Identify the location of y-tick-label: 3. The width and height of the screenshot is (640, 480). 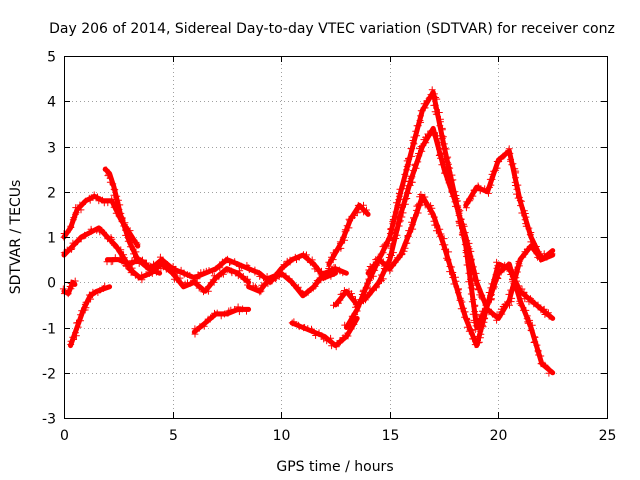
(51, 149).